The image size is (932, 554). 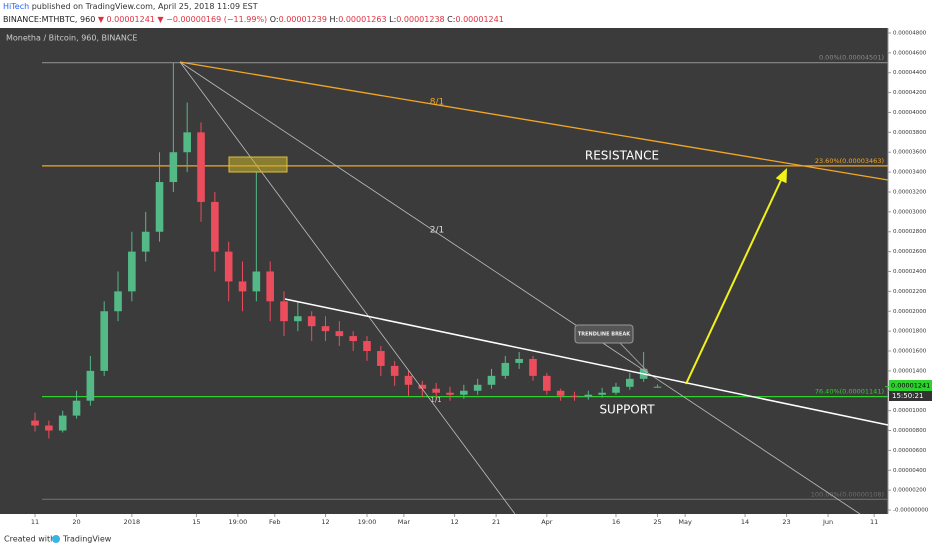 I want to click on ohlc-label: H:, so click(x=333, y=19).